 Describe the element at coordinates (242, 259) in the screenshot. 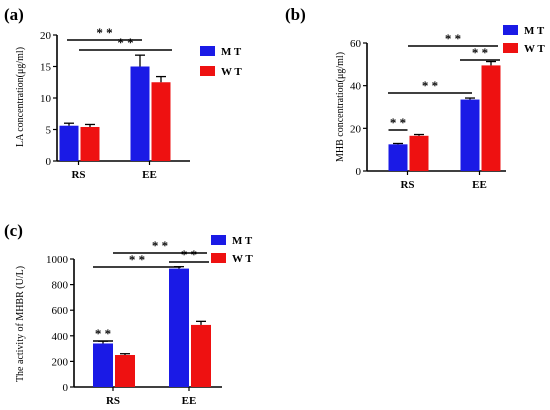

I see `panel-c-legend-label: W T` at that location.